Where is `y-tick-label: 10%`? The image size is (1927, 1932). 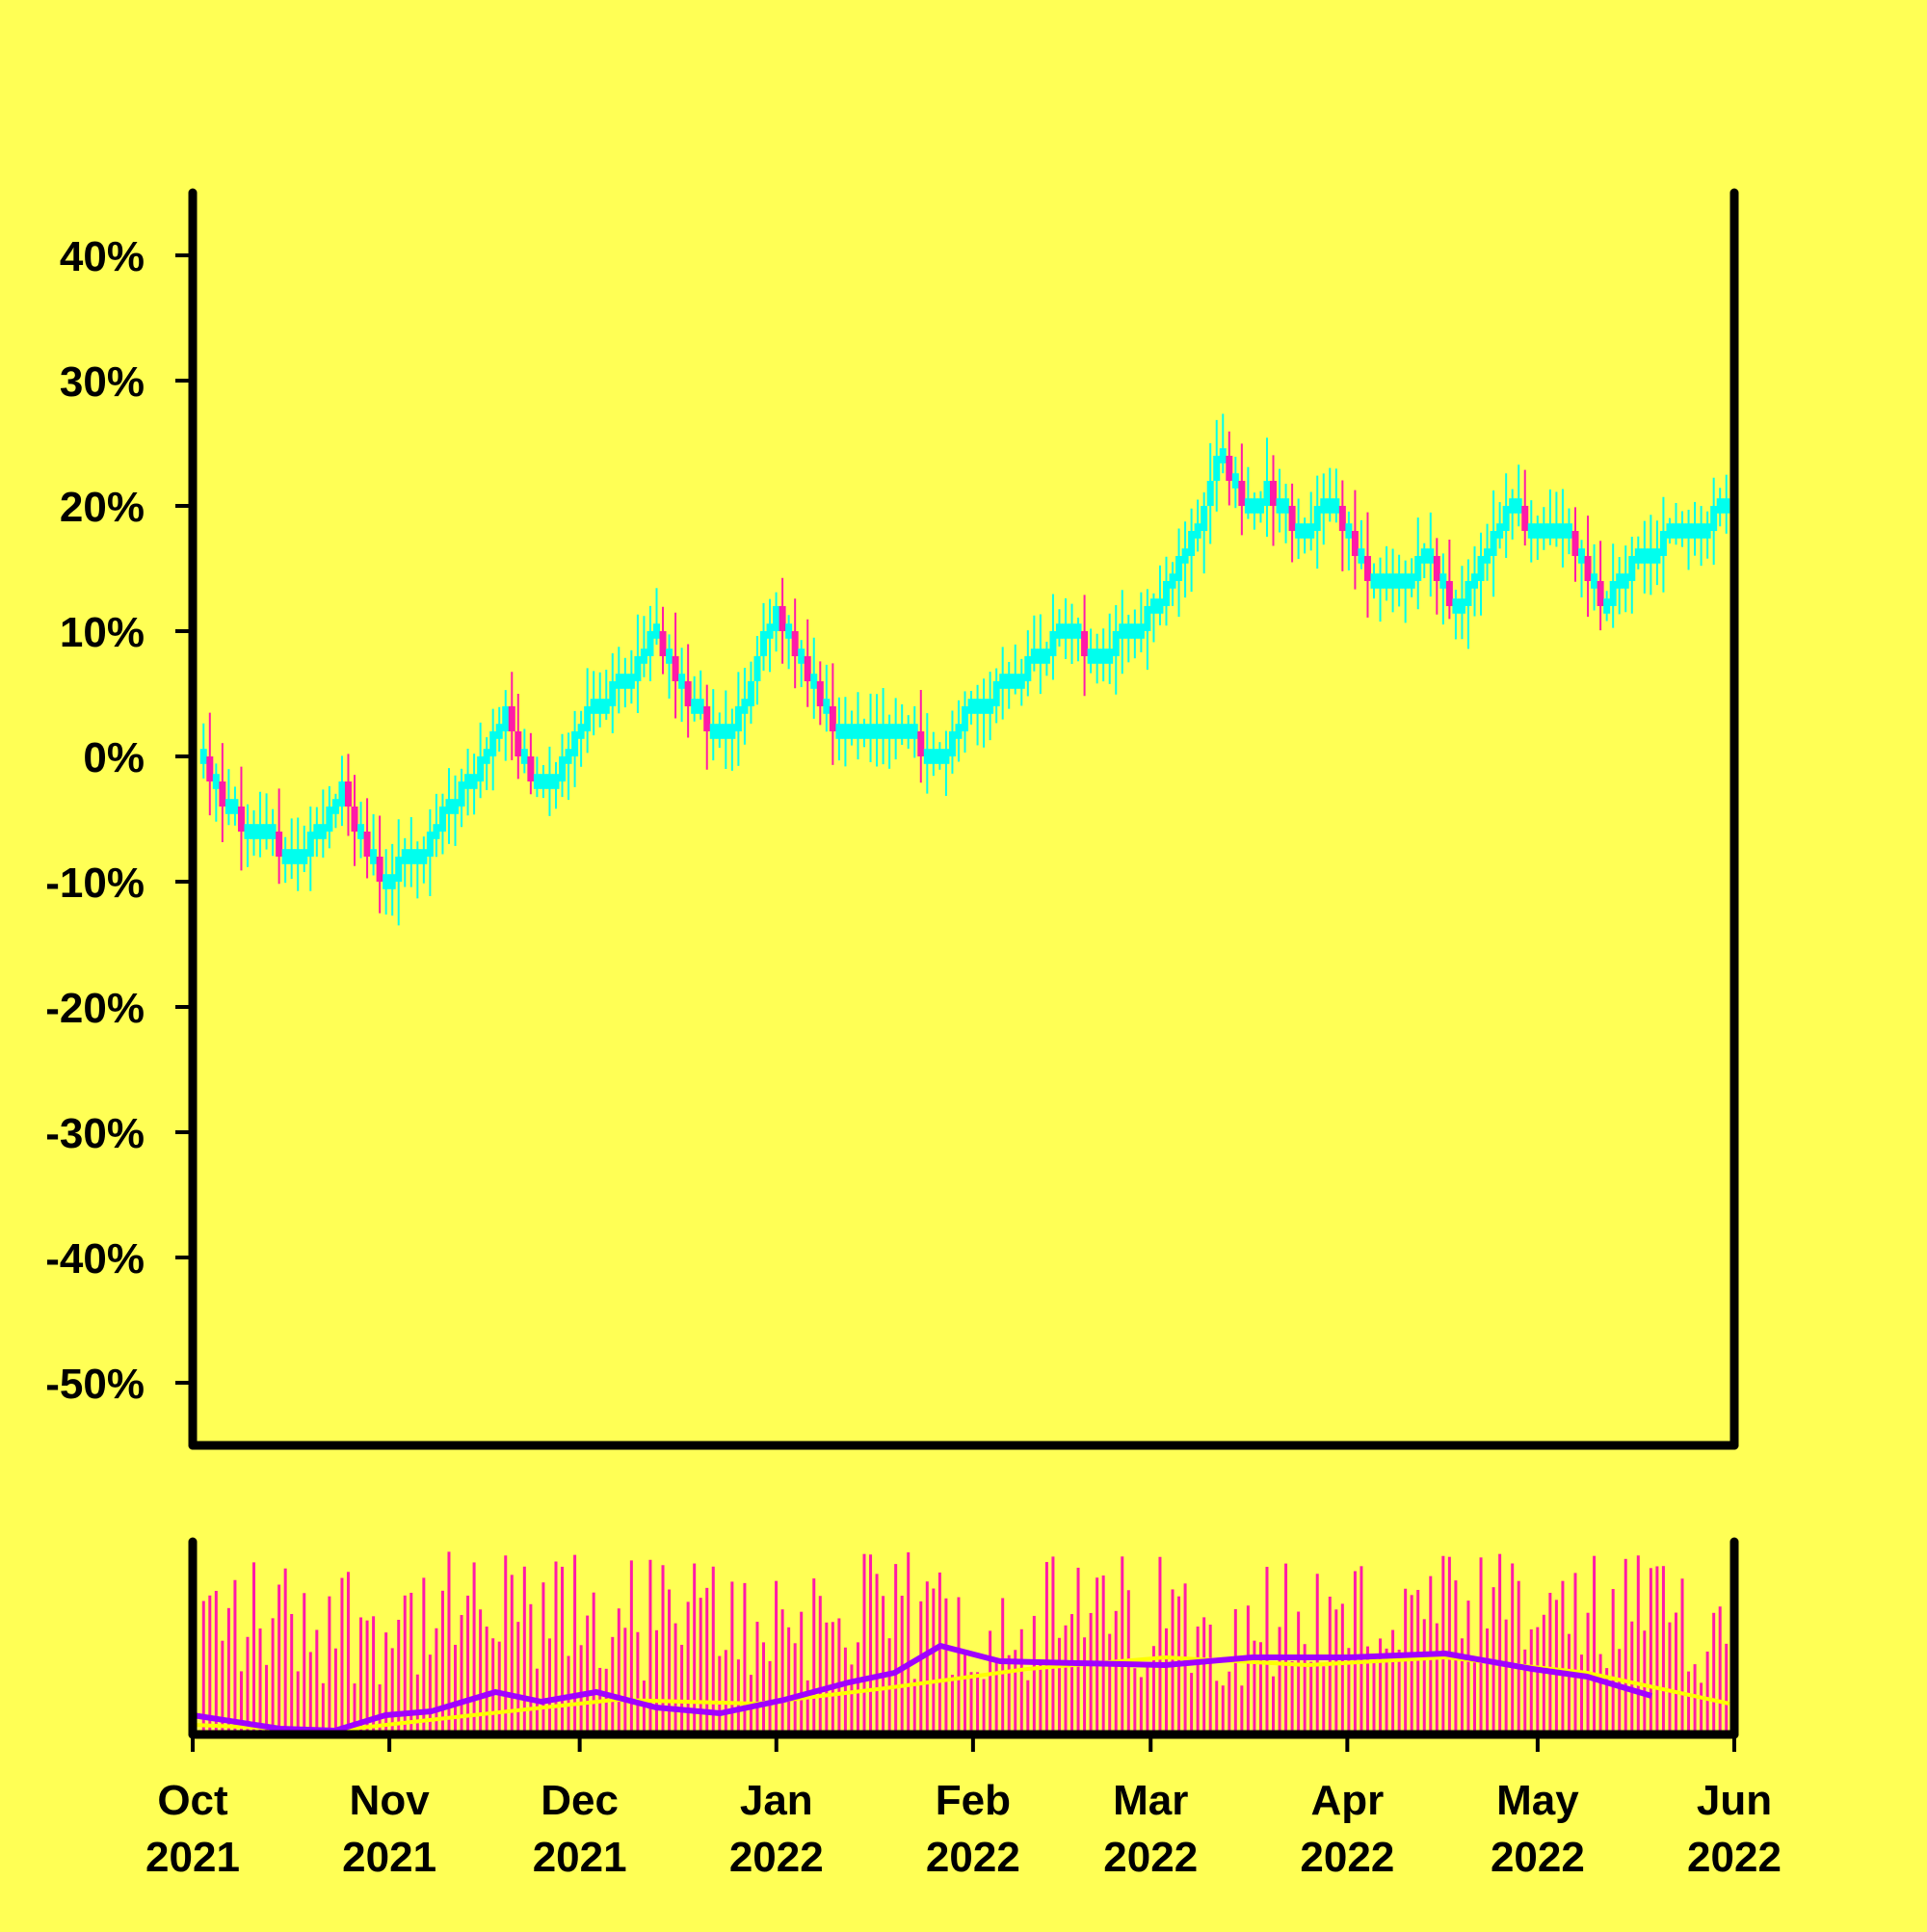
y-tick-label: 10% is located at coordinates (103, 632).